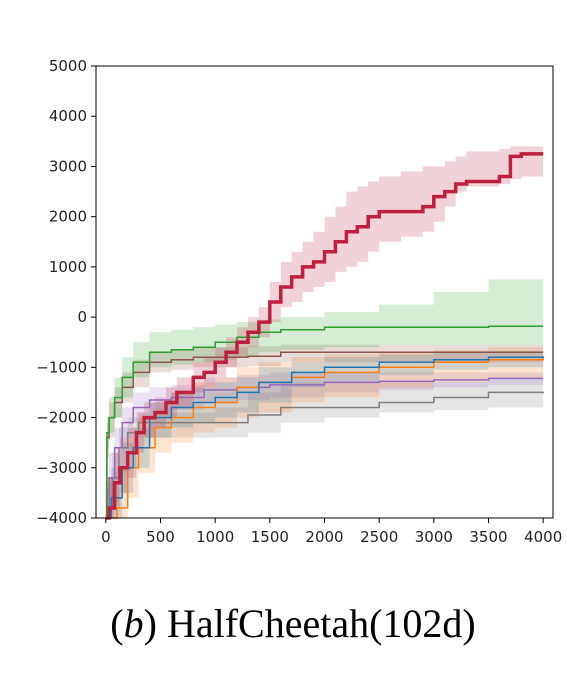  Describe the element at coordinates (155, 623) in the screenshot. I see `caption-close-paren: )` at that location.